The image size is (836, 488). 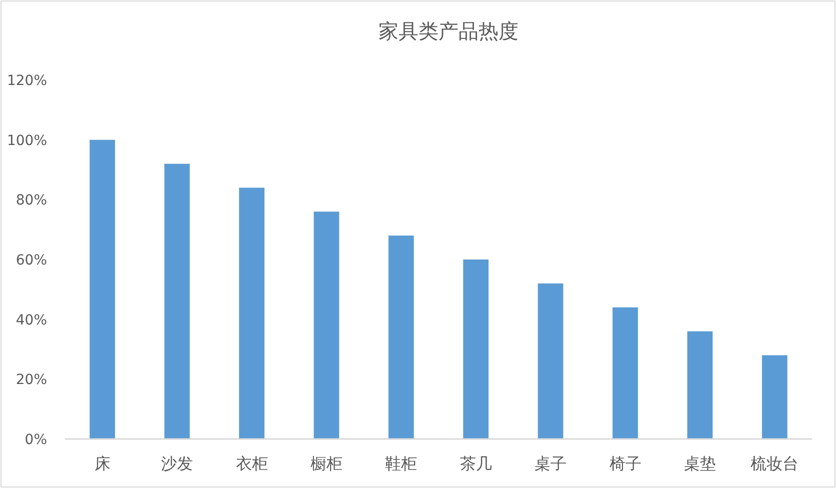 What do you see at coordinates (102, 463) in the screenshot?
I see `x-tick-label: 床` at bounding box center [102, 463].